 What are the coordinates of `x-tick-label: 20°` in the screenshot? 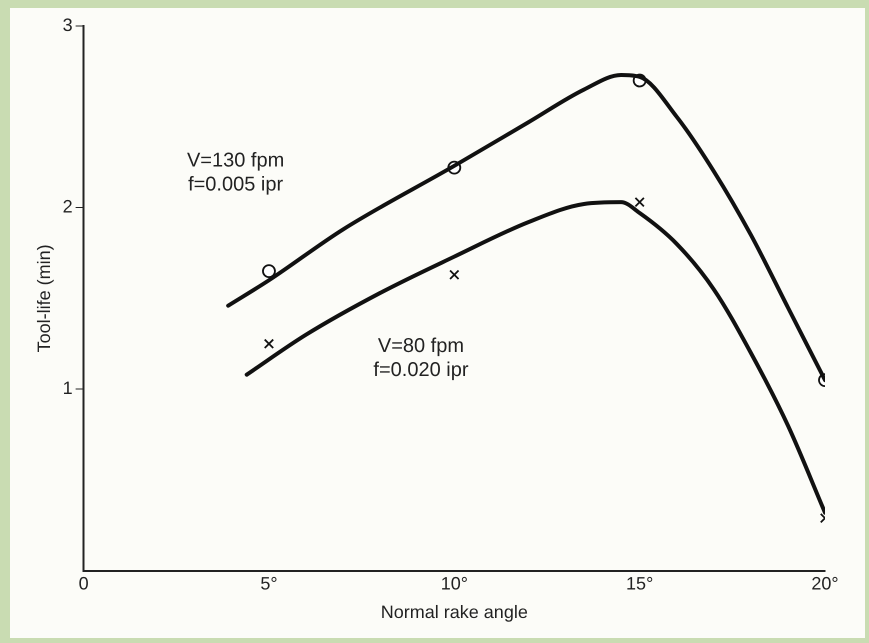 It's located at (825, 584).